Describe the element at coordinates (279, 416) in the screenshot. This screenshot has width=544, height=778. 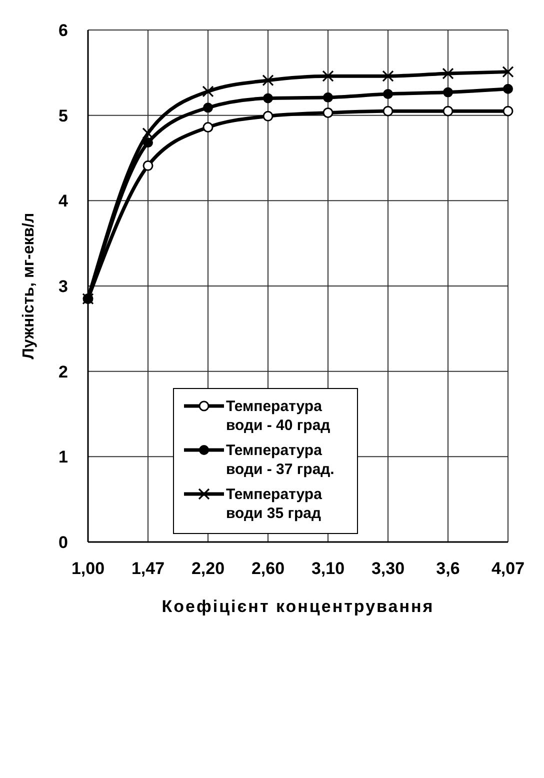
I see `legend-label: Температура води - 40 град` at that location.